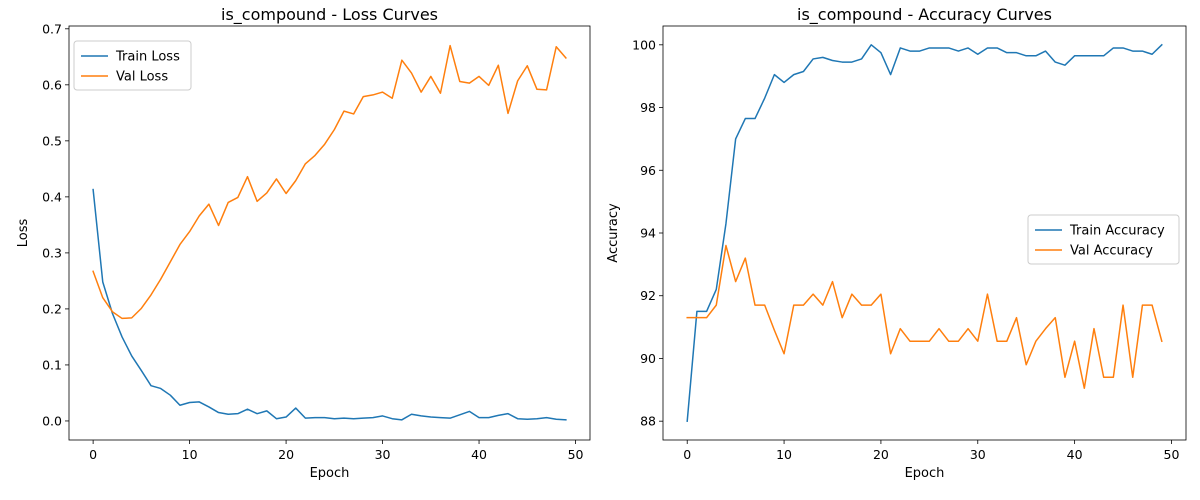  I want to click on y-tick-label: 98, so click(648, 107).